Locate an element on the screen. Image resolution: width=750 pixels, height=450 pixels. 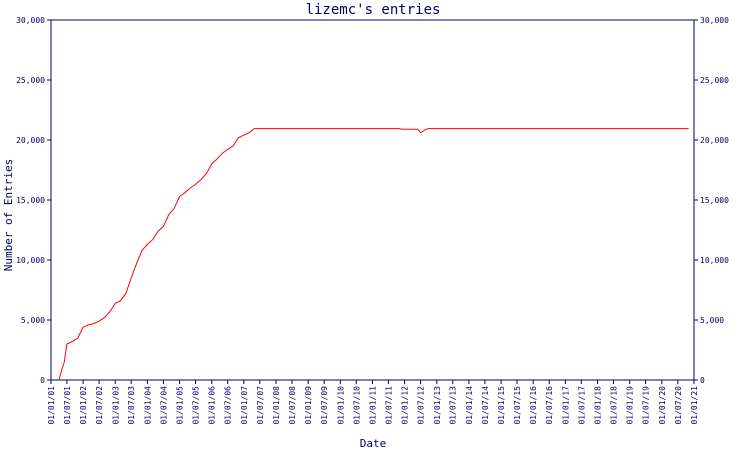
y-tick-label-left: 20,000 is located at coordinates (30, 140).